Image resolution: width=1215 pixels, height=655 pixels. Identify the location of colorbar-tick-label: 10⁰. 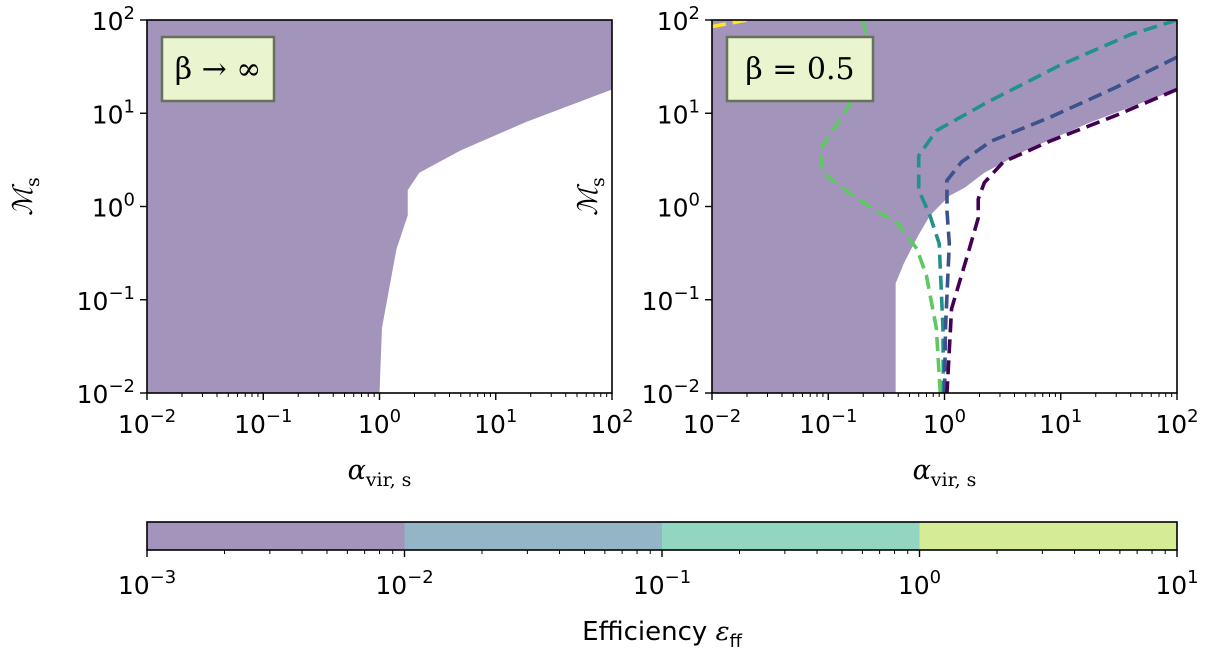
(919, 583).